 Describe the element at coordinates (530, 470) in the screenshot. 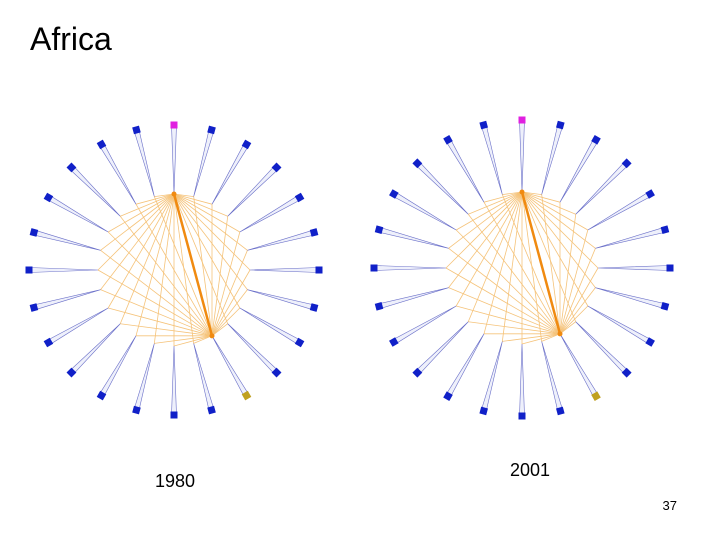

I see `panel-label: 2001` at that location.